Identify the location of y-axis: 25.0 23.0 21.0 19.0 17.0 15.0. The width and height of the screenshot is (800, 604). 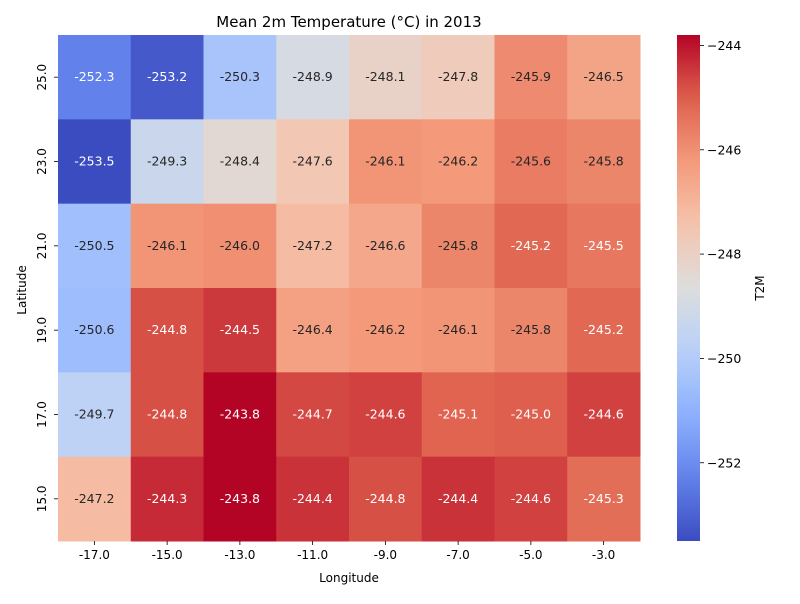
(46, 288).